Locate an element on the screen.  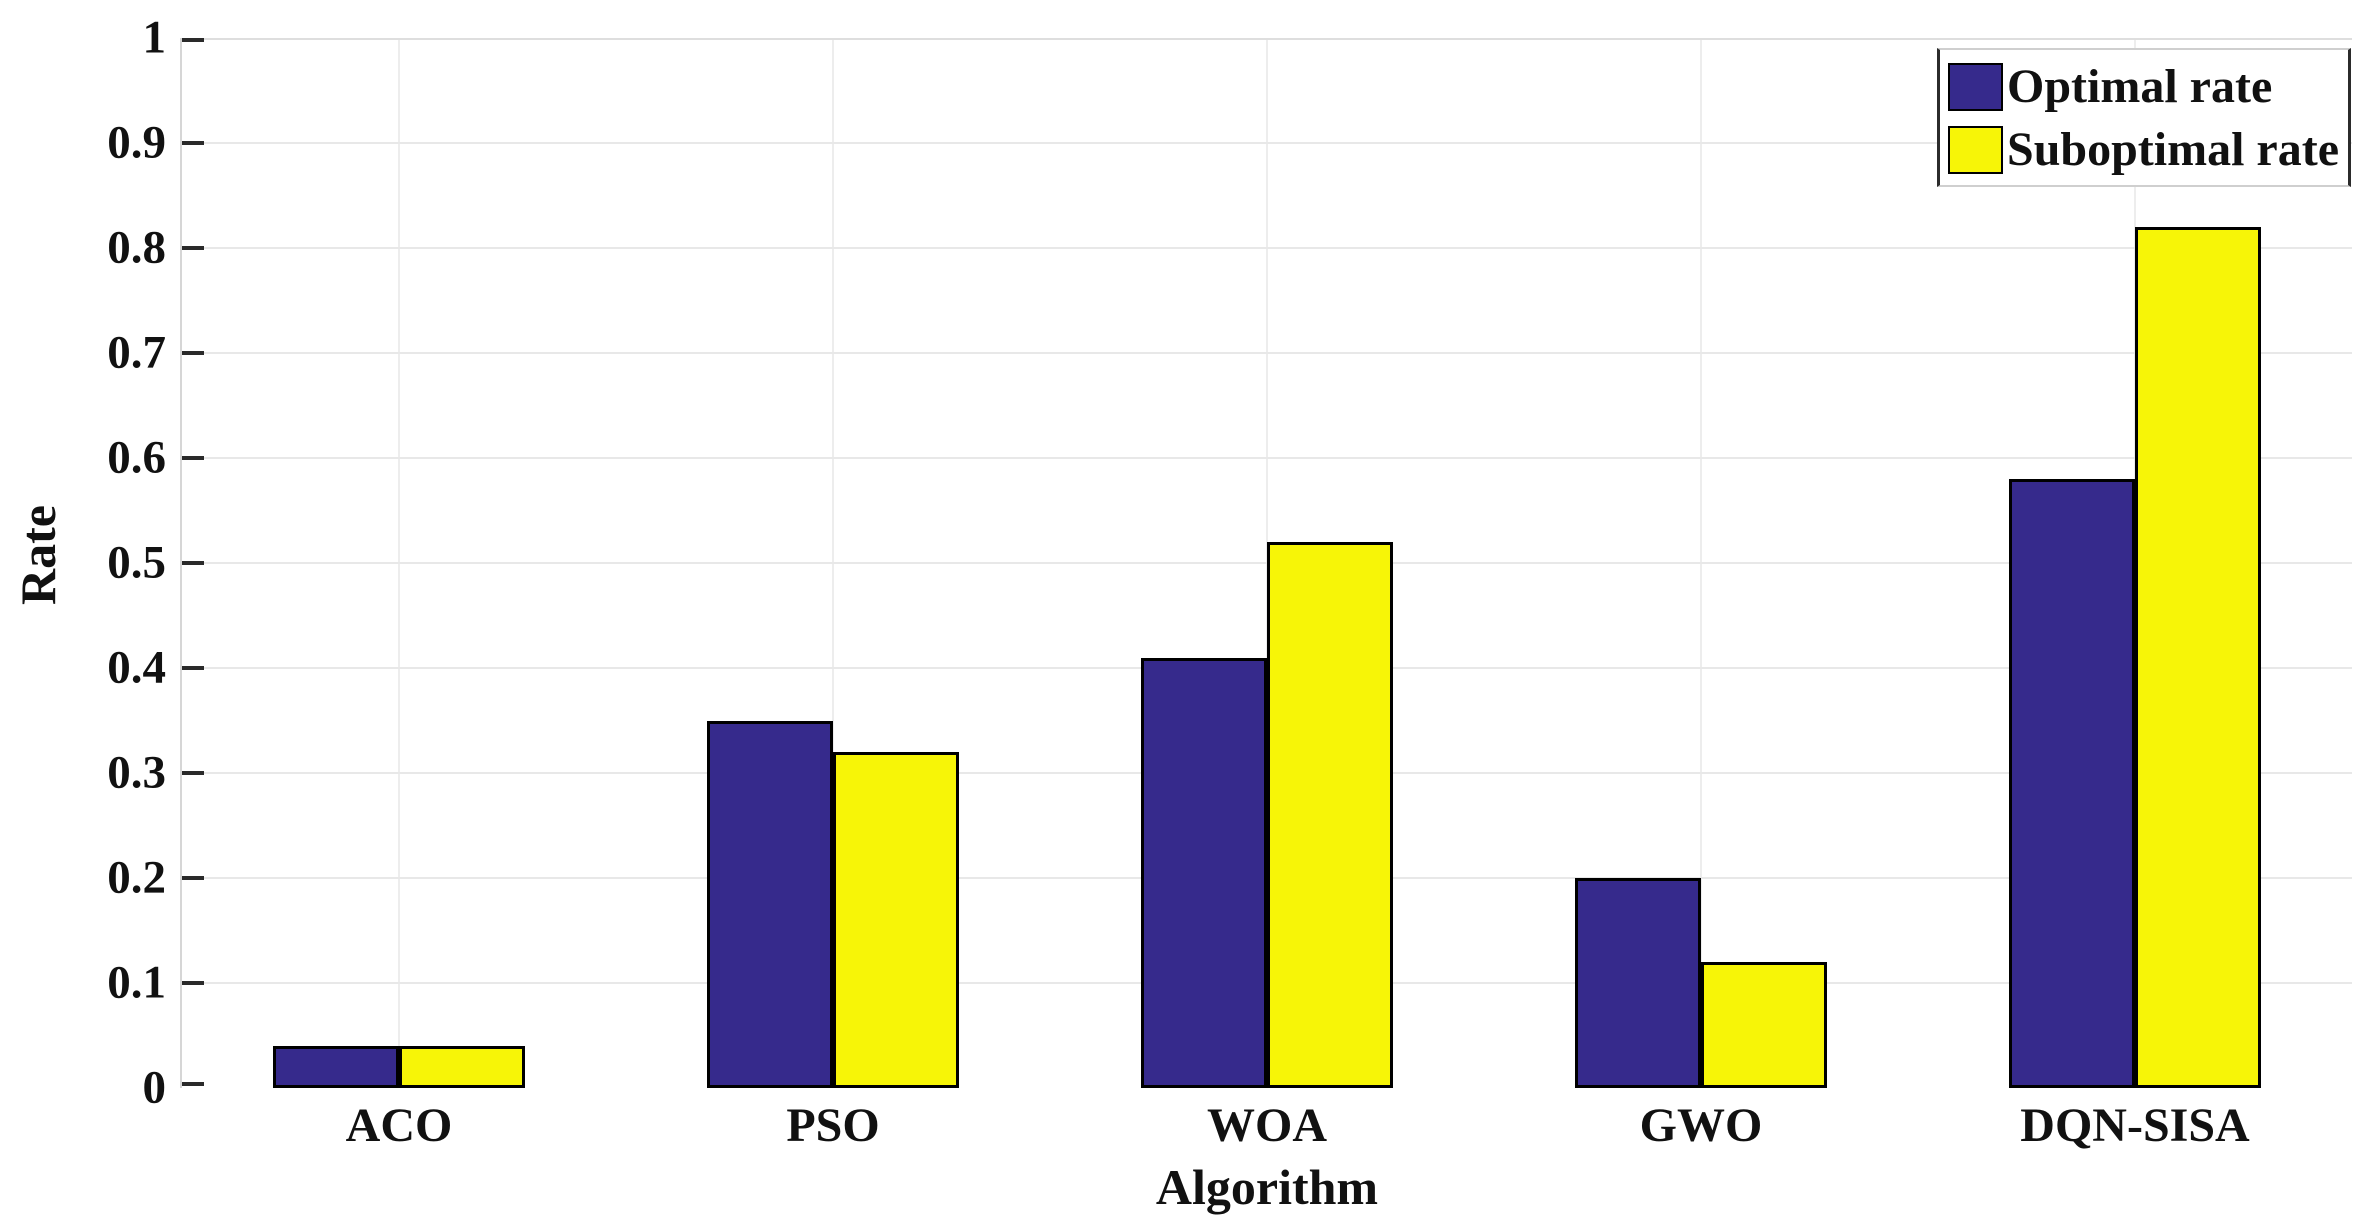
bar-suboptimal-rate-aco is located at coordinates (462, 1067).